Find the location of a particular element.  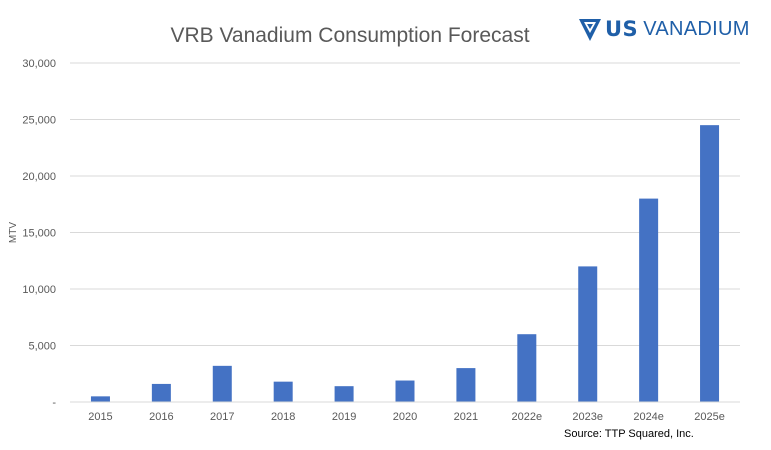

y-tick-label: 15,000 is located at coordinates (39, 234).